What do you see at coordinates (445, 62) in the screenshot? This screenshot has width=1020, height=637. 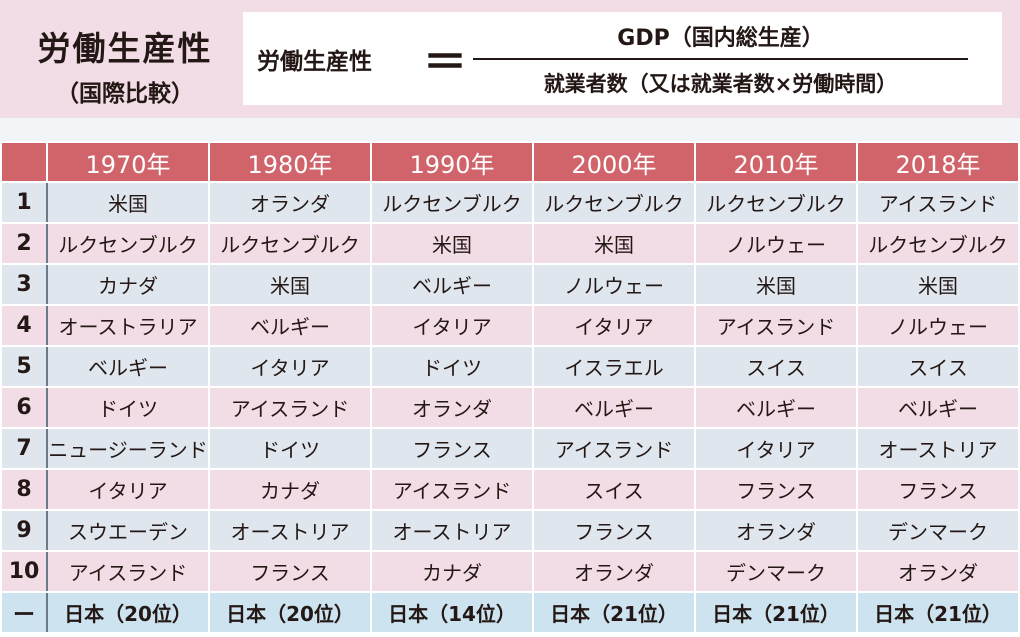 I see `formula-equals: ＝` at bounding box center [445, 62].